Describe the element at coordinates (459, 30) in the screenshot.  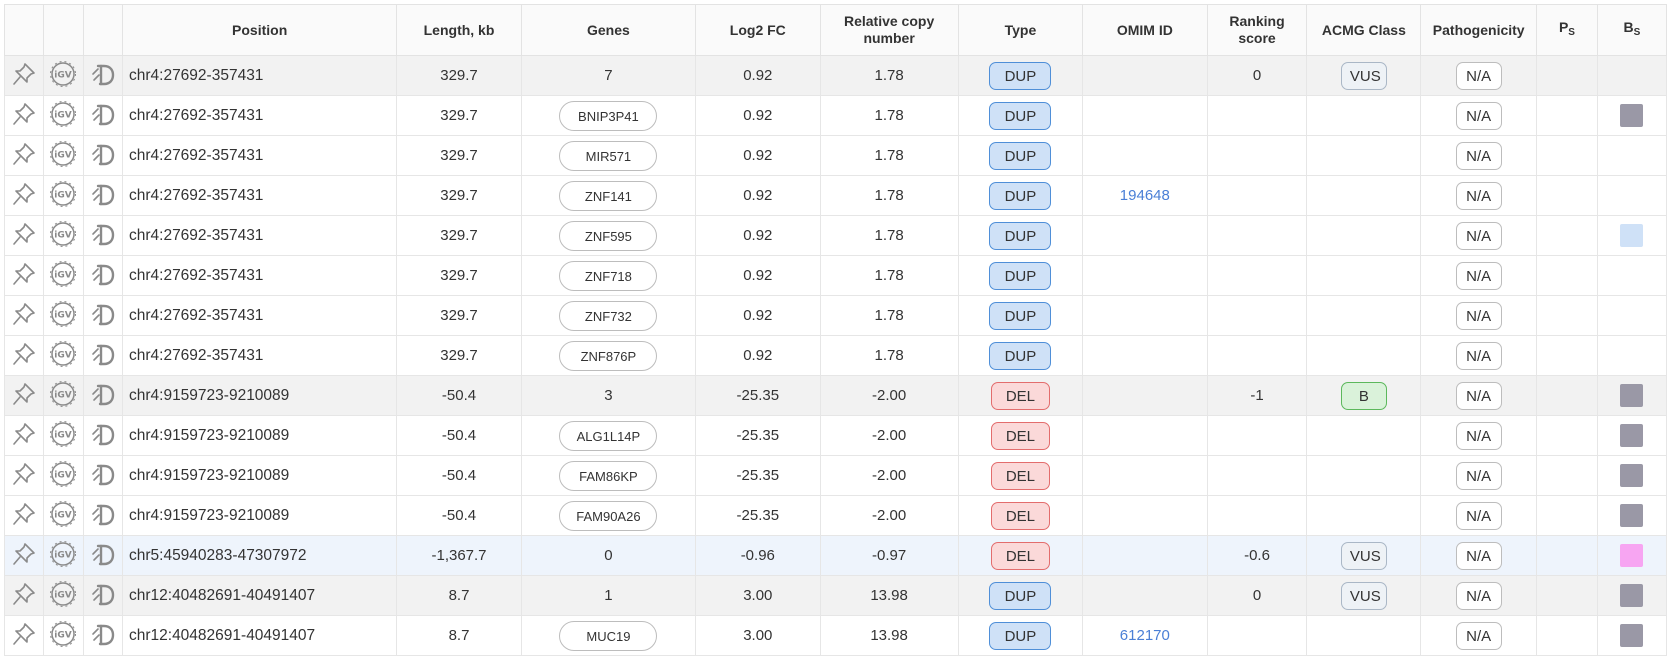
I see `header-length: Length, kb` at that location.